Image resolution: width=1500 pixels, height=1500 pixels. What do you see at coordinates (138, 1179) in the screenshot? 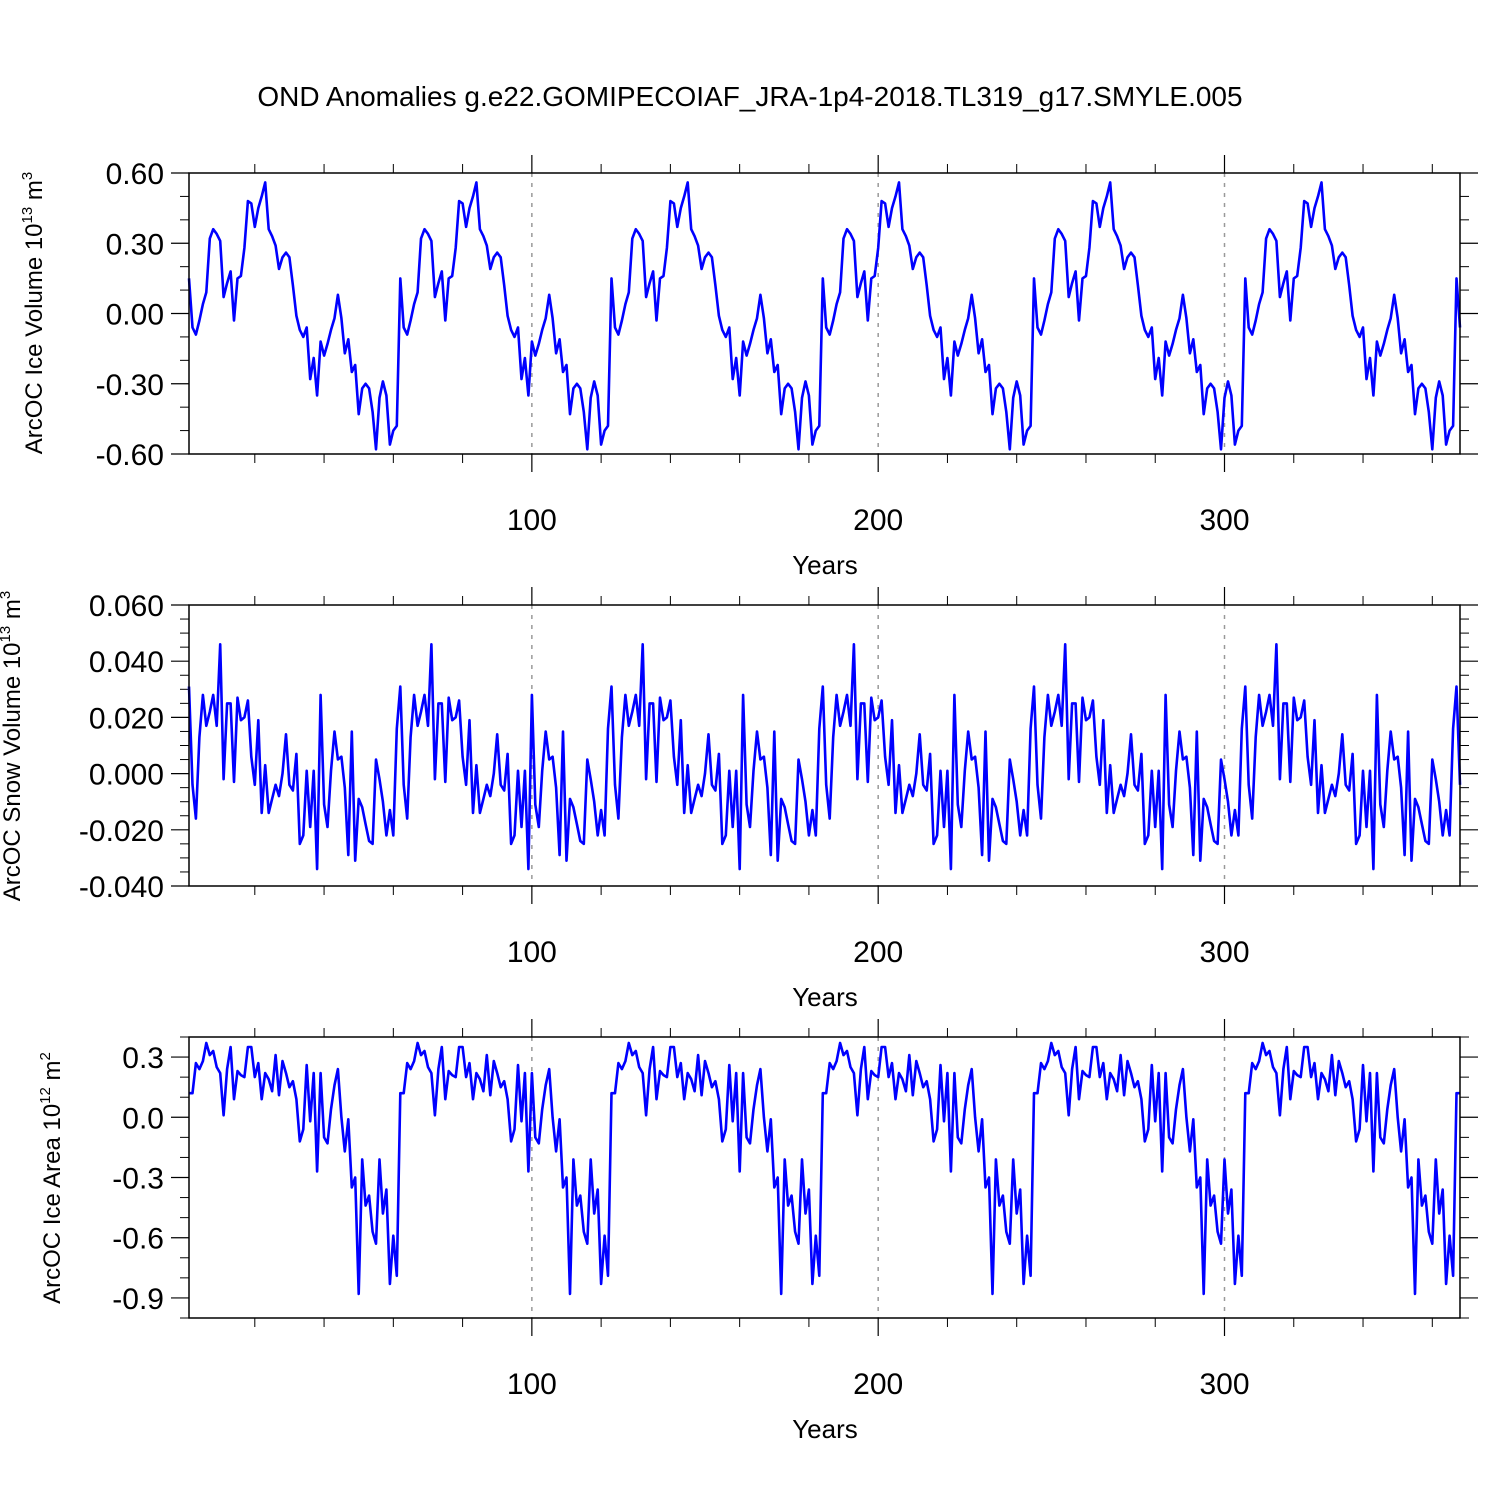
I see `y-tick-label-ice-area-2: -0.3` at bounding box center [138, 1179].